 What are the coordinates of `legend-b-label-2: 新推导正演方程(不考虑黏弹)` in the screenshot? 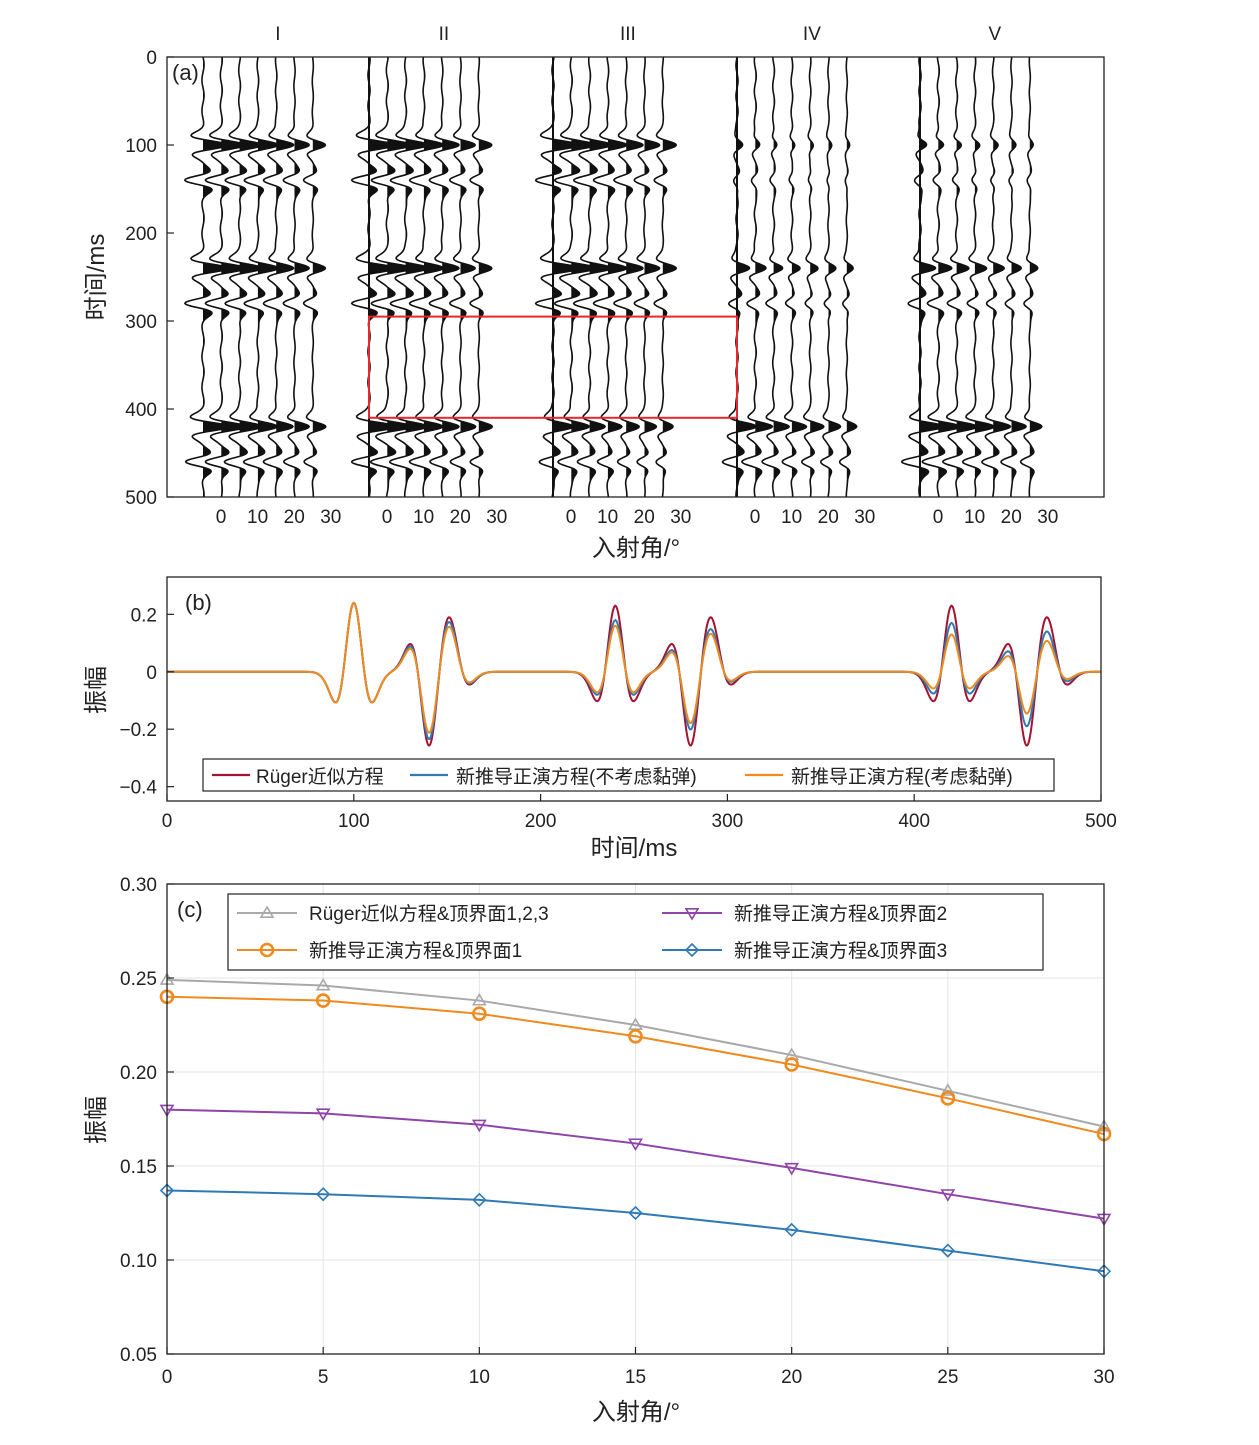 It's located at (576, 777).